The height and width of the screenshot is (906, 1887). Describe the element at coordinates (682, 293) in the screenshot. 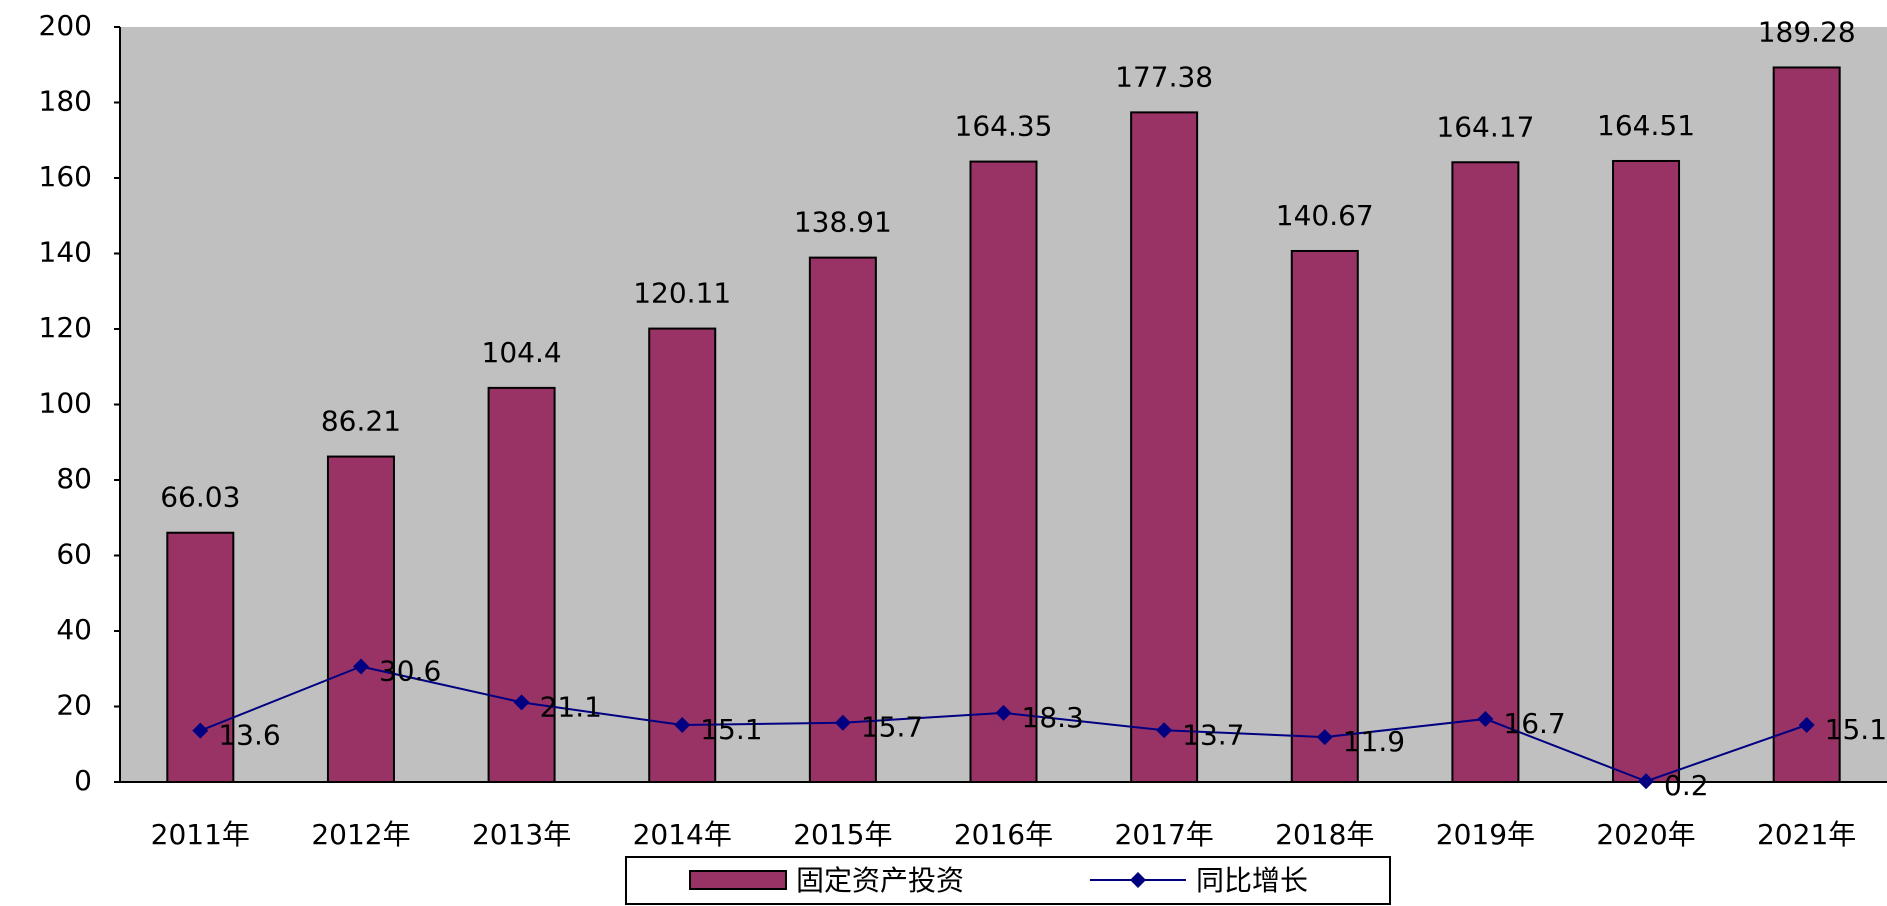

I see `bar-value-label: 120.11` at that location.